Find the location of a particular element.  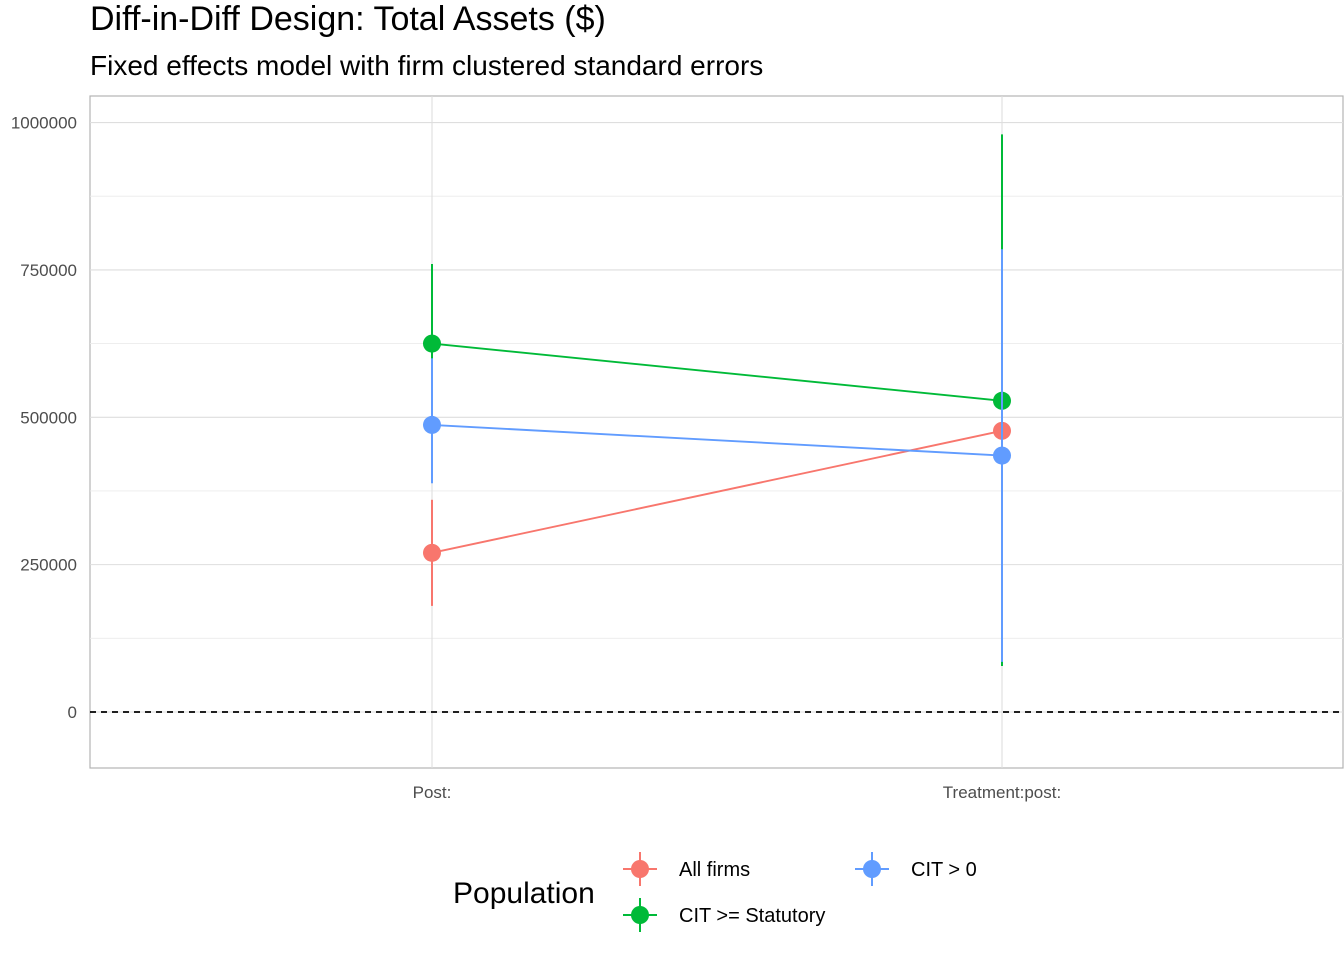

x-axis: Post: Treatment:post: is located at coordinates (737, 792).